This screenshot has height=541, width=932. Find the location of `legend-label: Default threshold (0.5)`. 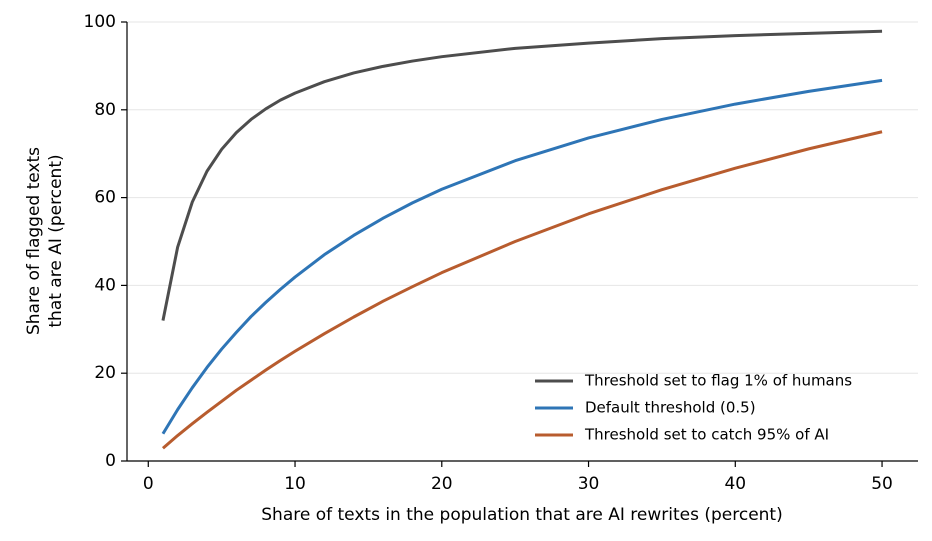

legend-label: Default threshold (0.5) is located at coordinates (670, 408).